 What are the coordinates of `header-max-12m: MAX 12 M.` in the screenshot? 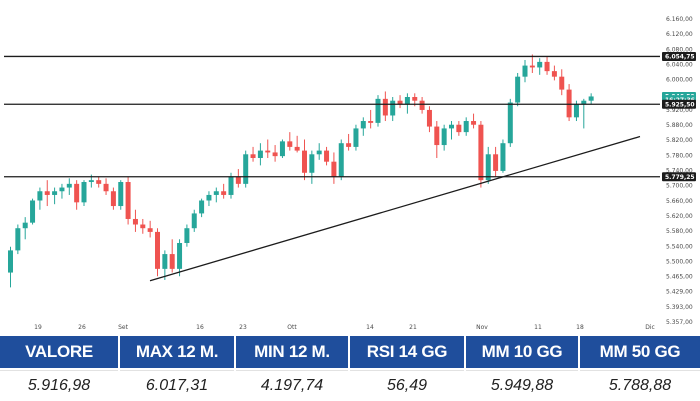 It's located at (177, 352).